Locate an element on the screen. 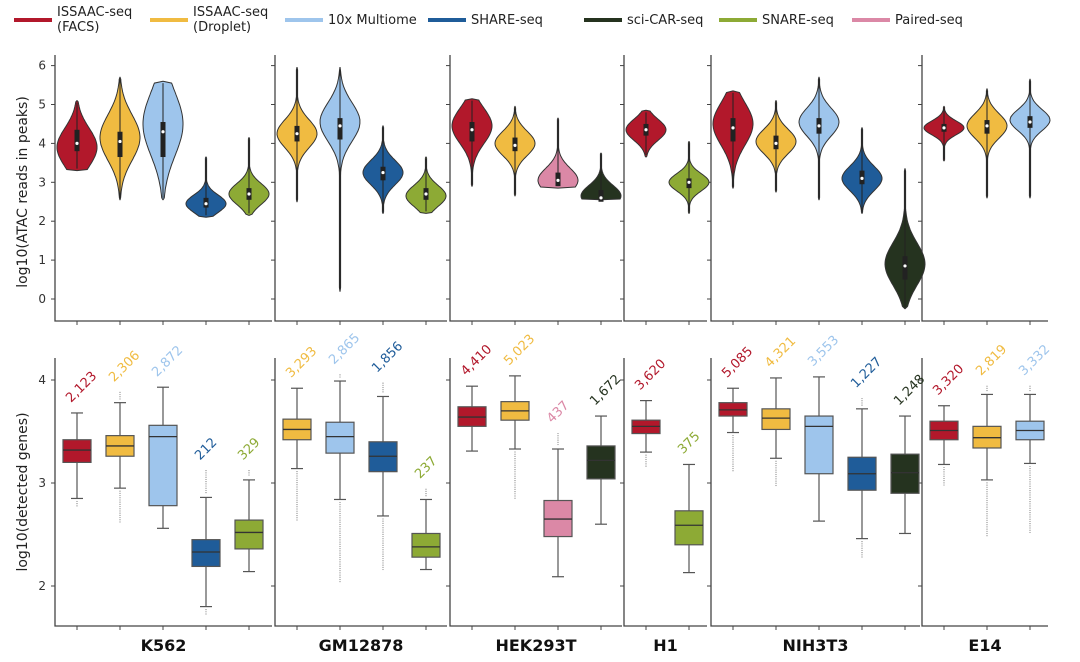  violin-HEK293T-issaac_droplet is located at coordinates (515, 151).